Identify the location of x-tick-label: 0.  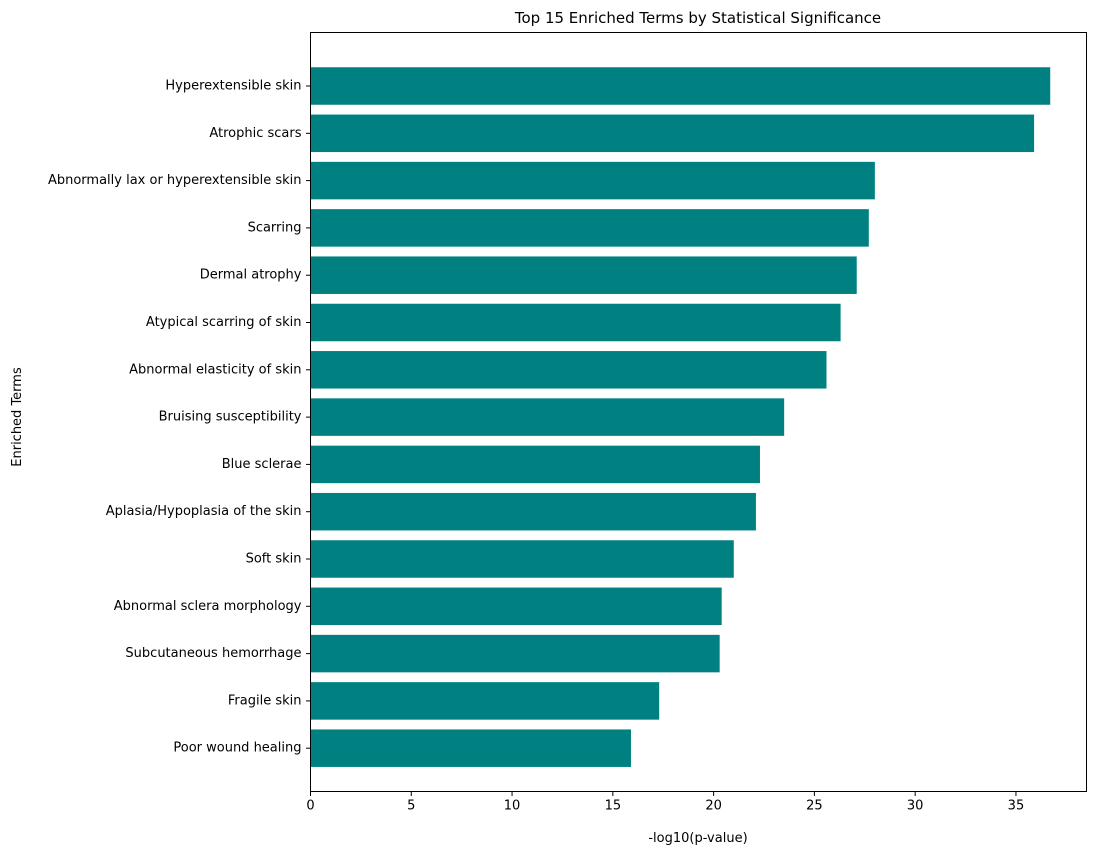
(310, 806).